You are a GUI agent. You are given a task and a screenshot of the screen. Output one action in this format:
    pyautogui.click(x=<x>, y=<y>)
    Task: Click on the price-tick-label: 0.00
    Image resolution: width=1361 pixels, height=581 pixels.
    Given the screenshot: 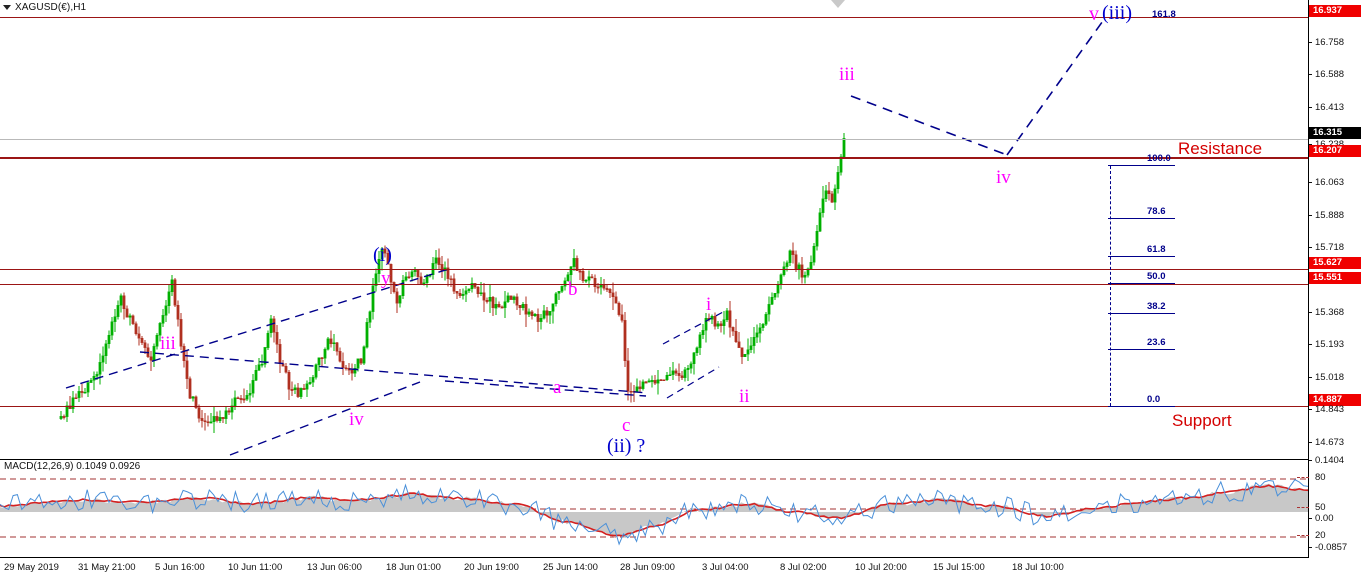 What is the action you would take?
    pyautogui.click(x=1324, y=518)
    